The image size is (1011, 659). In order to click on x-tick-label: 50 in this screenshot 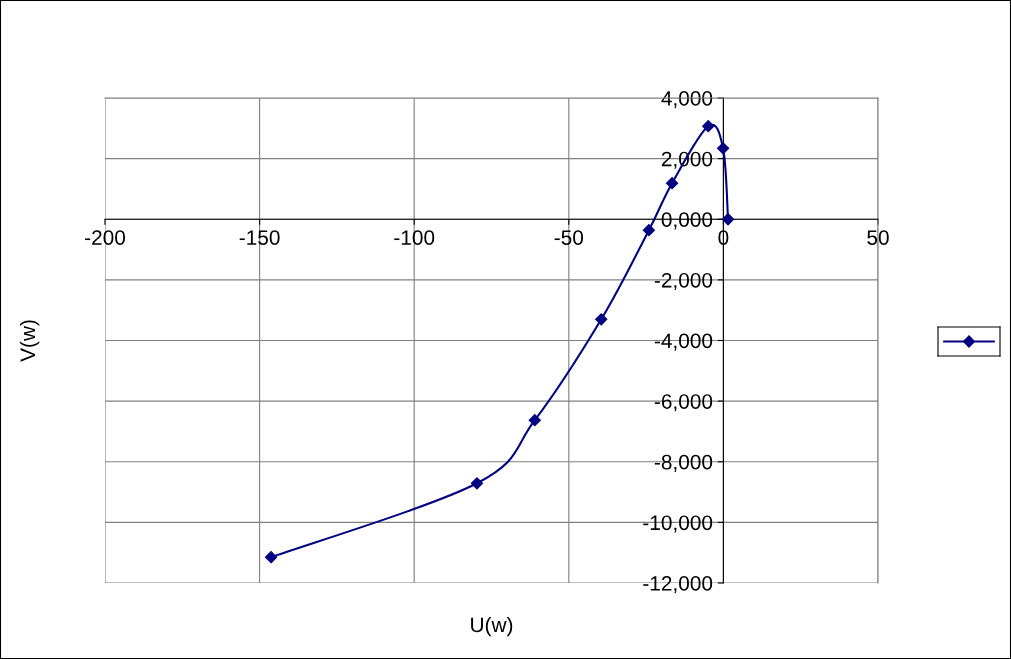, I will do `click(878, 237)`.